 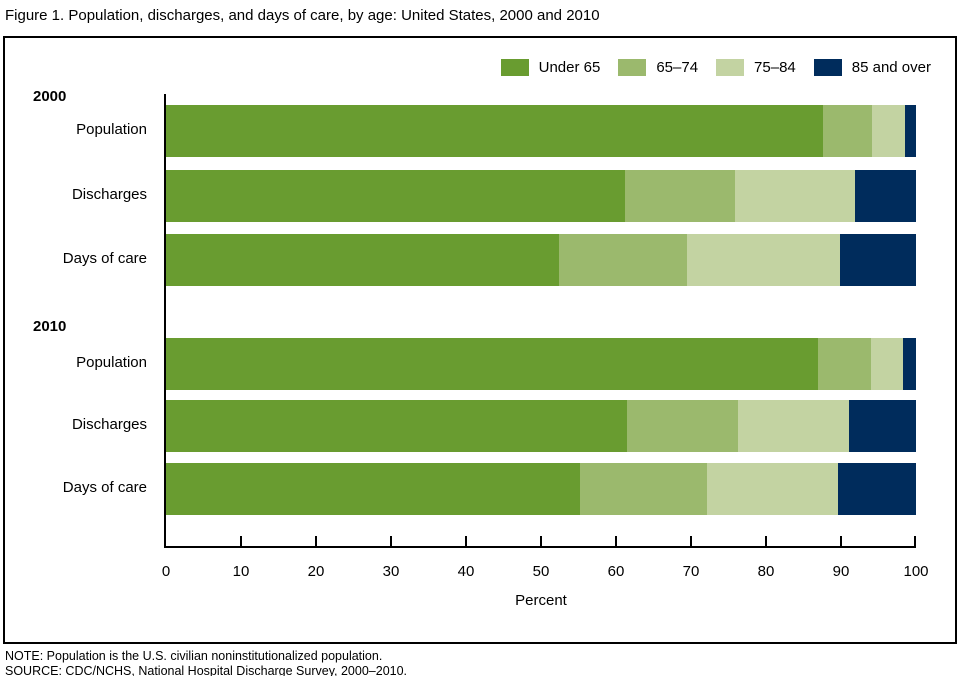 I want to click on bar-2010-discharges, so click(x=541, y=426).